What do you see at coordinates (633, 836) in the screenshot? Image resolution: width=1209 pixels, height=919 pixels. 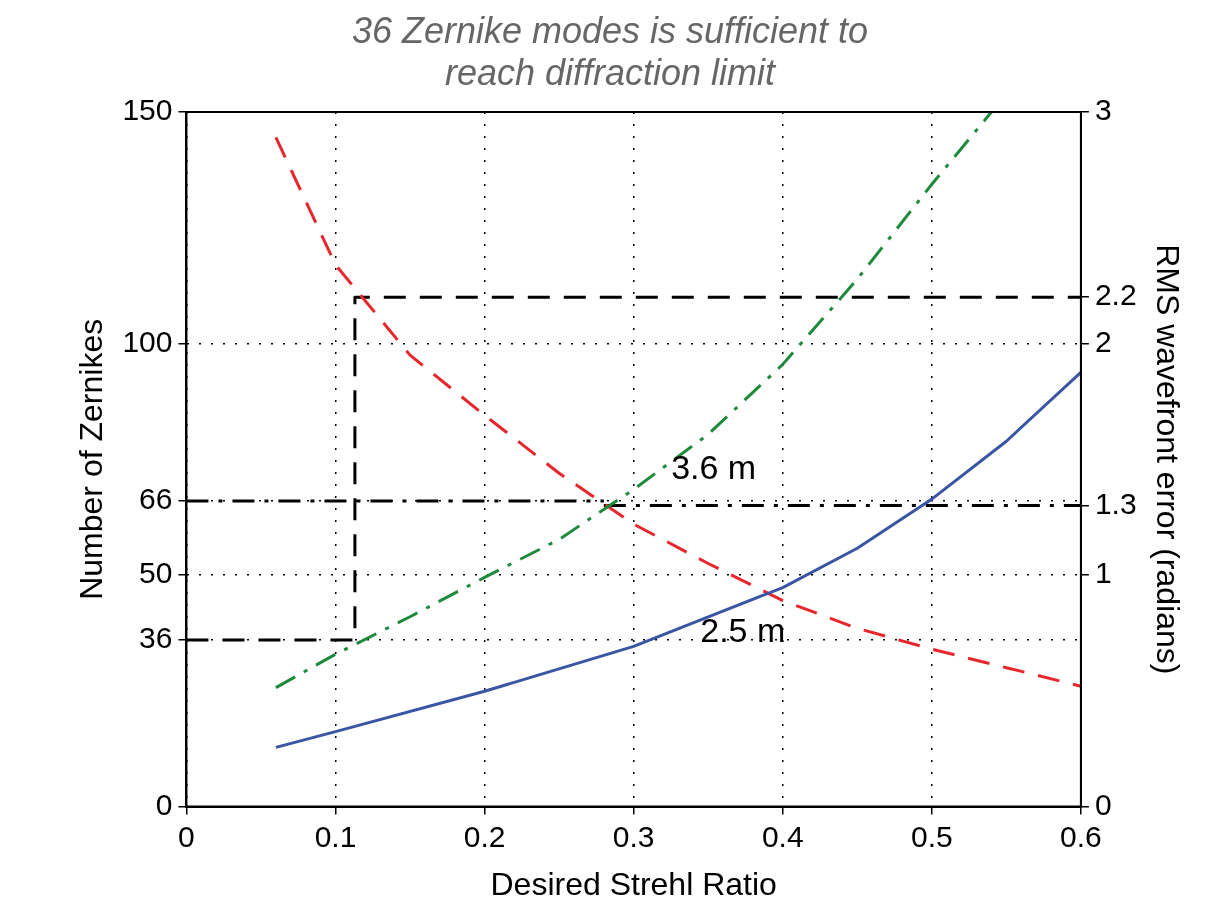 I see `x-tick-label: 0.3` at bounding box center [633, 836].